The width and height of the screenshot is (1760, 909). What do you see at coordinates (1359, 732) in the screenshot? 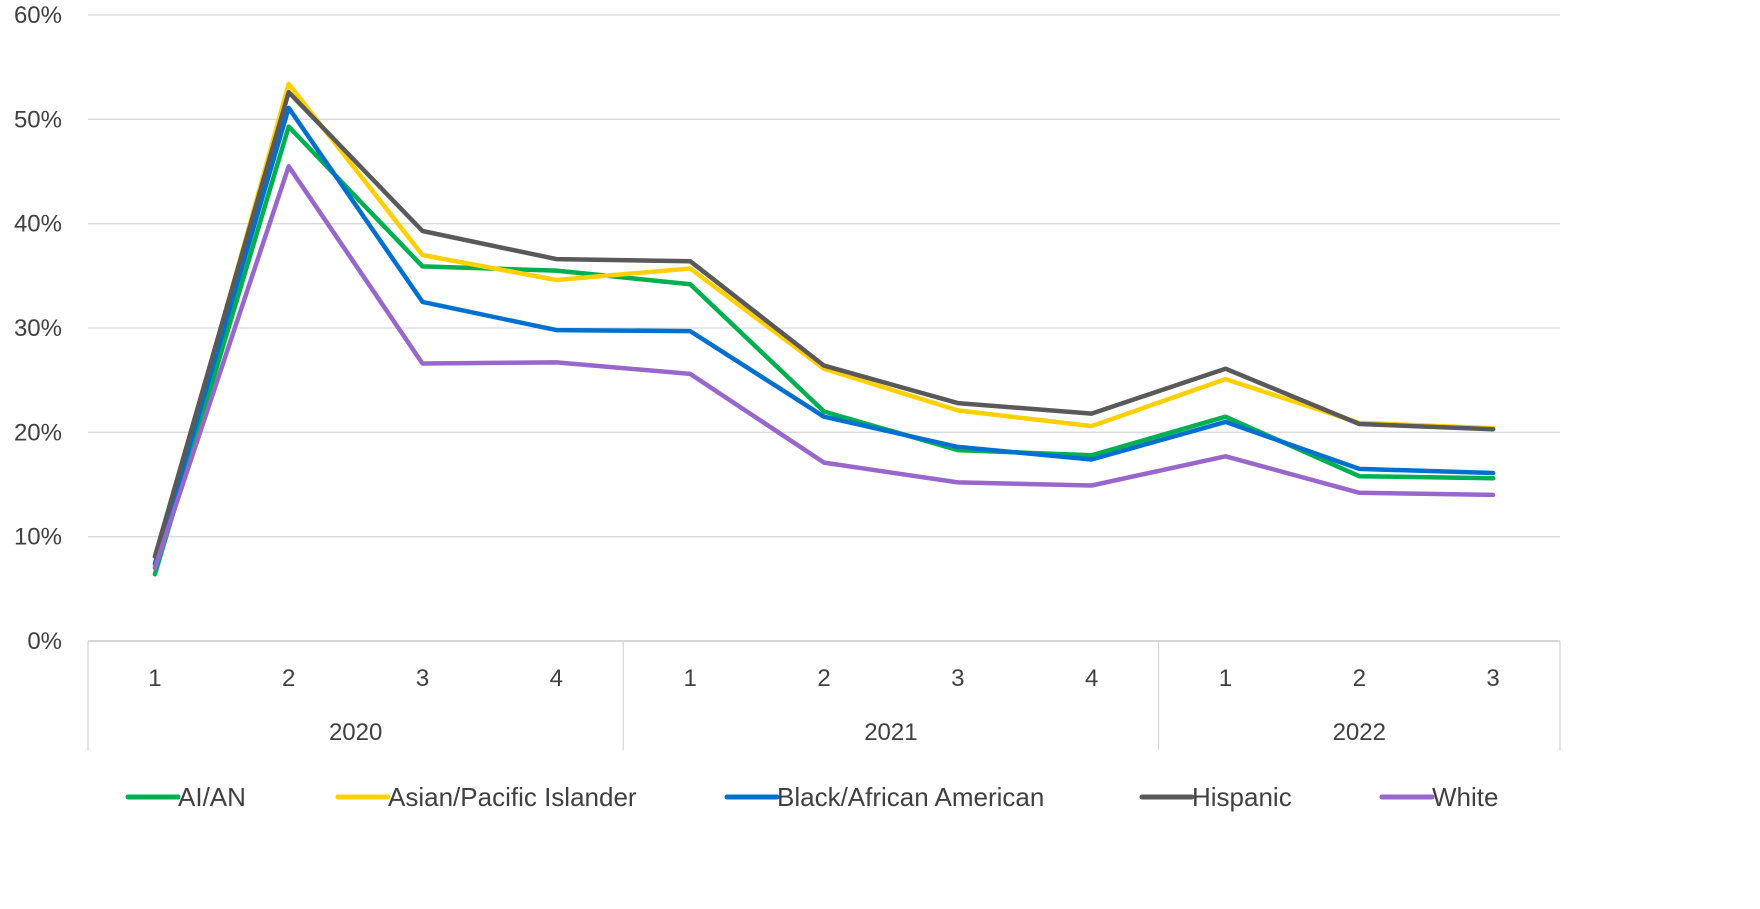
I see `x-group-label: 2022` at bounding box center [1359, 732].